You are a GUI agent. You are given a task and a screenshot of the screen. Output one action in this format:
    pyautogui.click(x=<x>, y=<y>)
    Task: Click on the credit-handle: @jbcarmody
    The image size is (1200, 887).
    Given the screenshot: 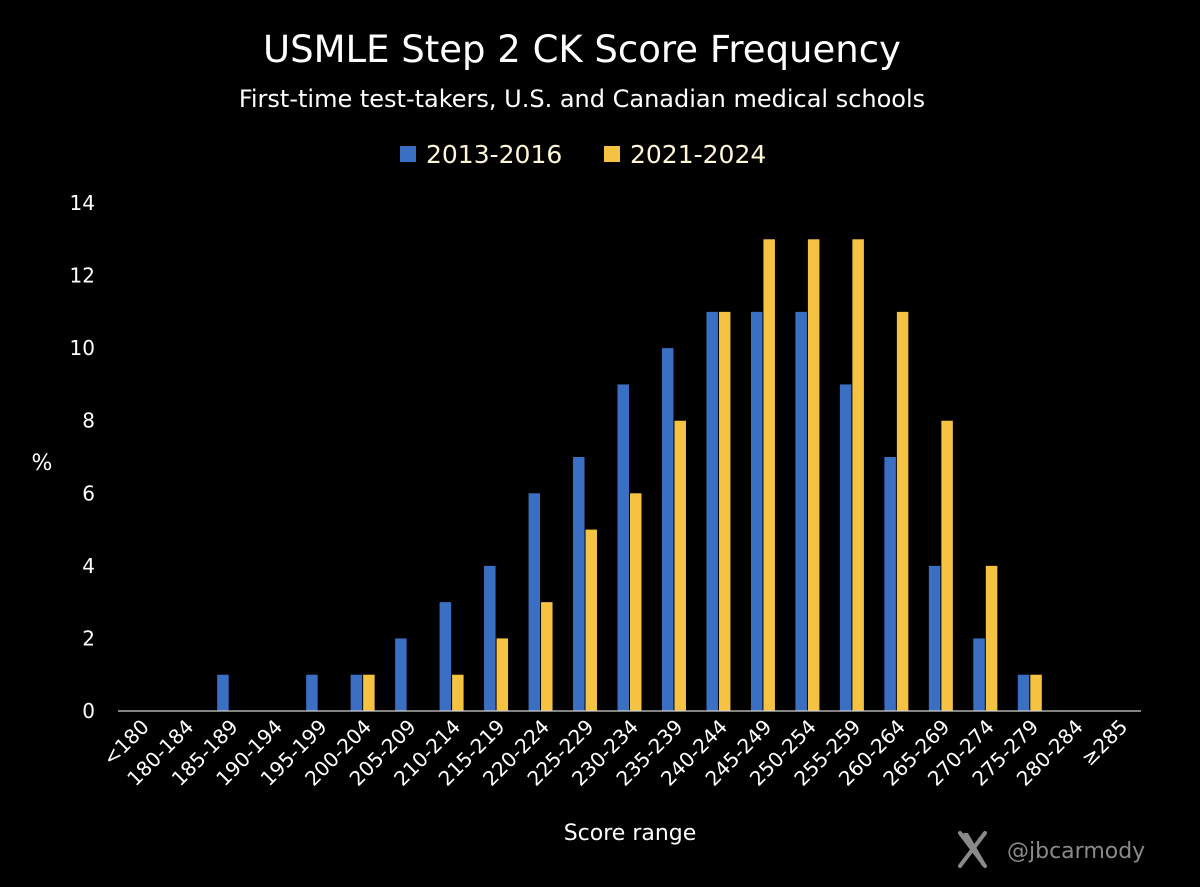 What is the action you would take?
    pyautogui.click(x=1076, y=851)
    